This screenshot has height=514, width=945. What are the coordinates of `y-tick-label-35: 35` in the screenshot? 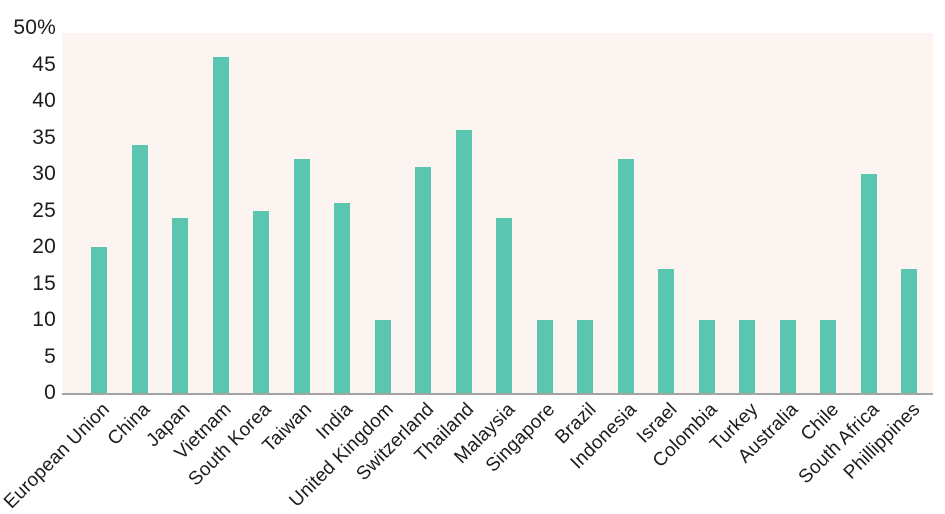 It's located at (44, 137).